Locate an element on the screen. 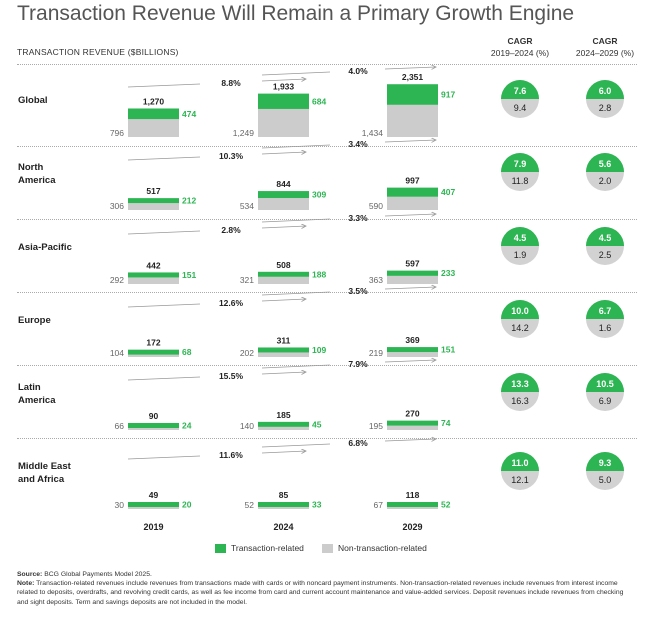  growth-rate-label: 12.6% is located at coordinates (231, 303).